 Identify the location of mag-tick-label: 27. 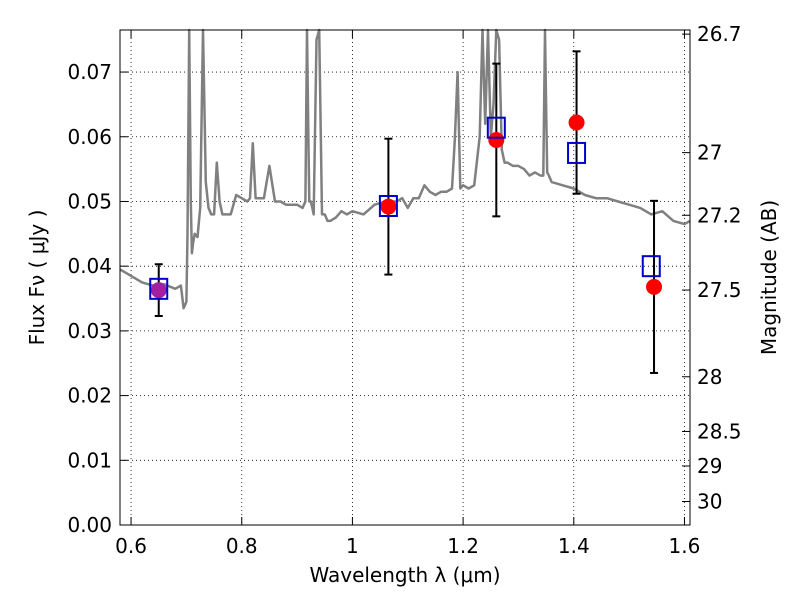
(709, 153).